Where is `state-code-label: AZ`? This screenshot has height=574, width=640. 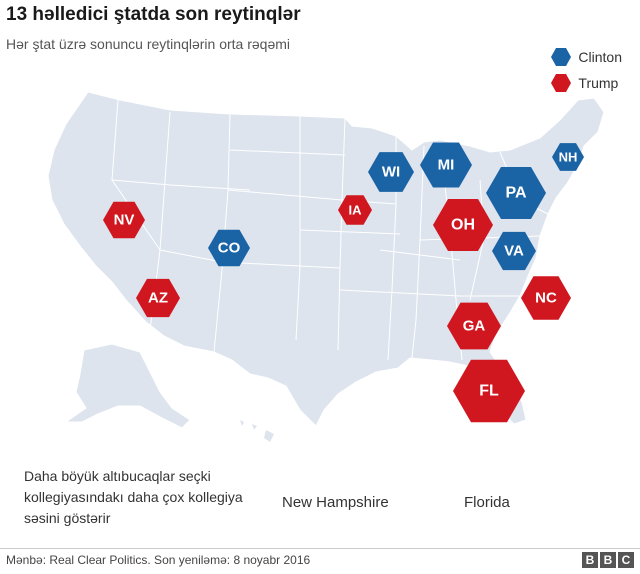
state-code-label: AZ is located at coordinates (158, 298).